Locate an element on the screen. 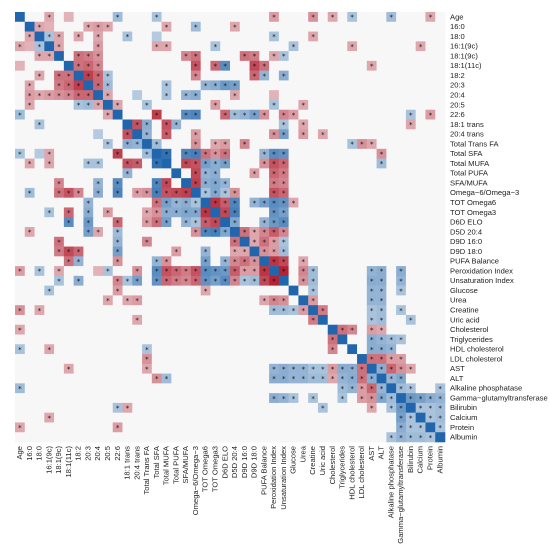 This screenshot has height=550, width=549. column-label: Bilirubin is located at coordinates (410, 459).